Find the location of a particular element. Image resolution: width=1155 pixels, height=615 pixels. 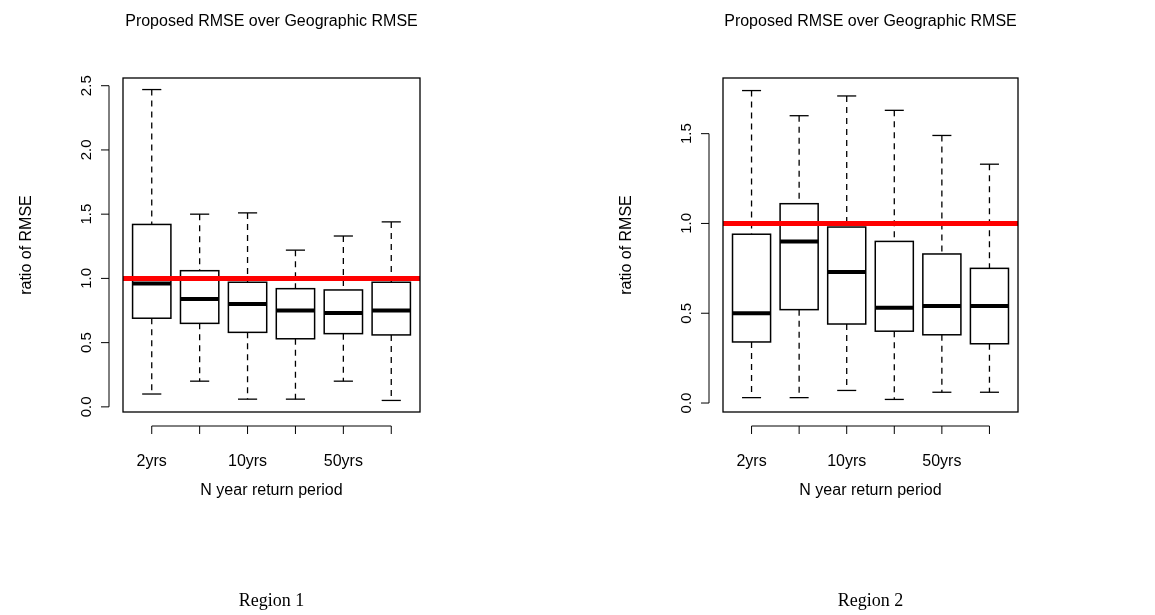

y-tick-label: 2.5 is located at coordinates (85, 86).